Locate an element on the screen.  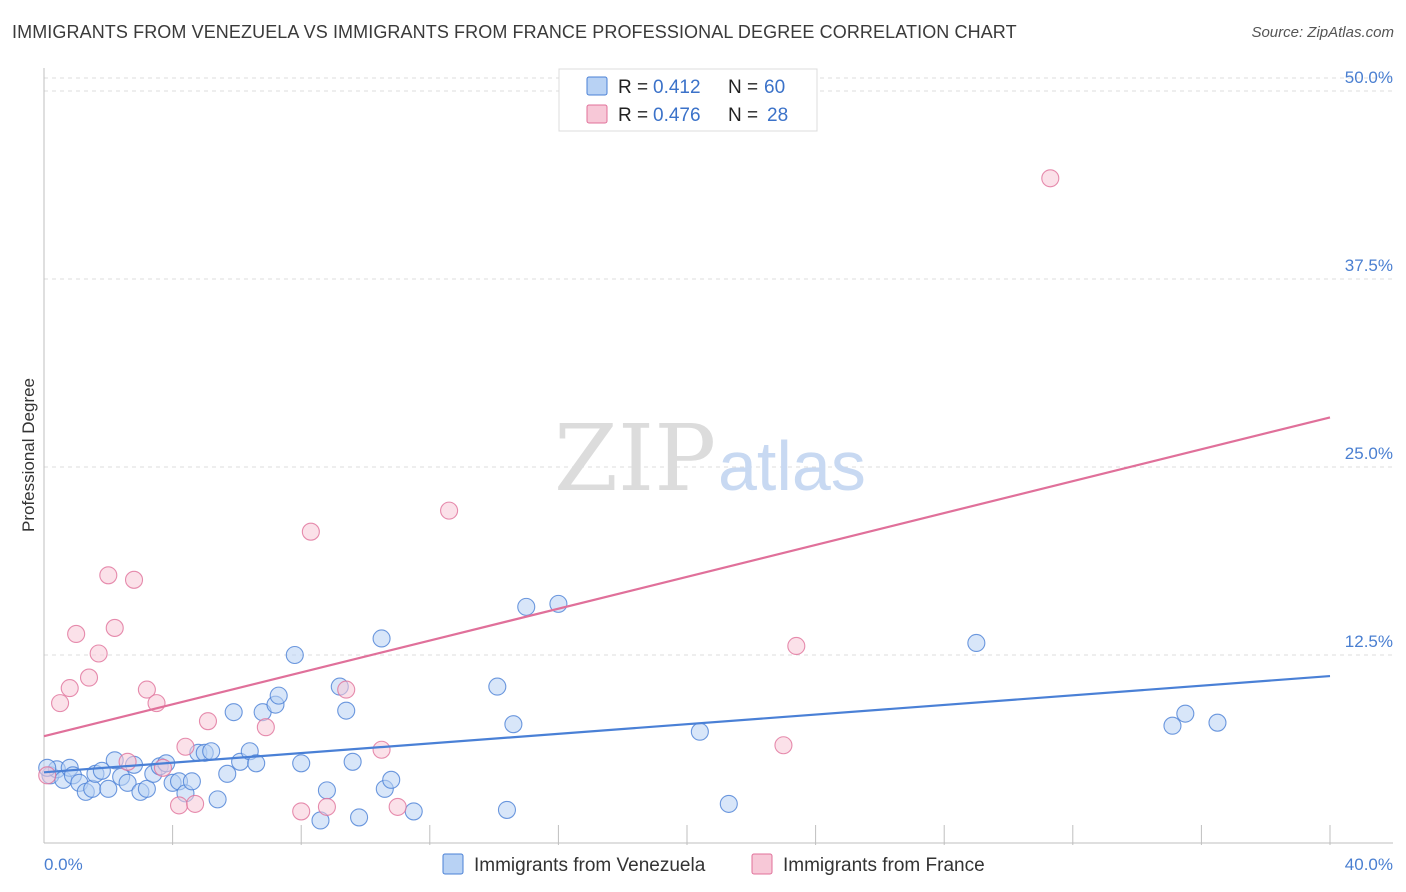
legend-n-value-france: 28 is located at coordinates (777, 115).